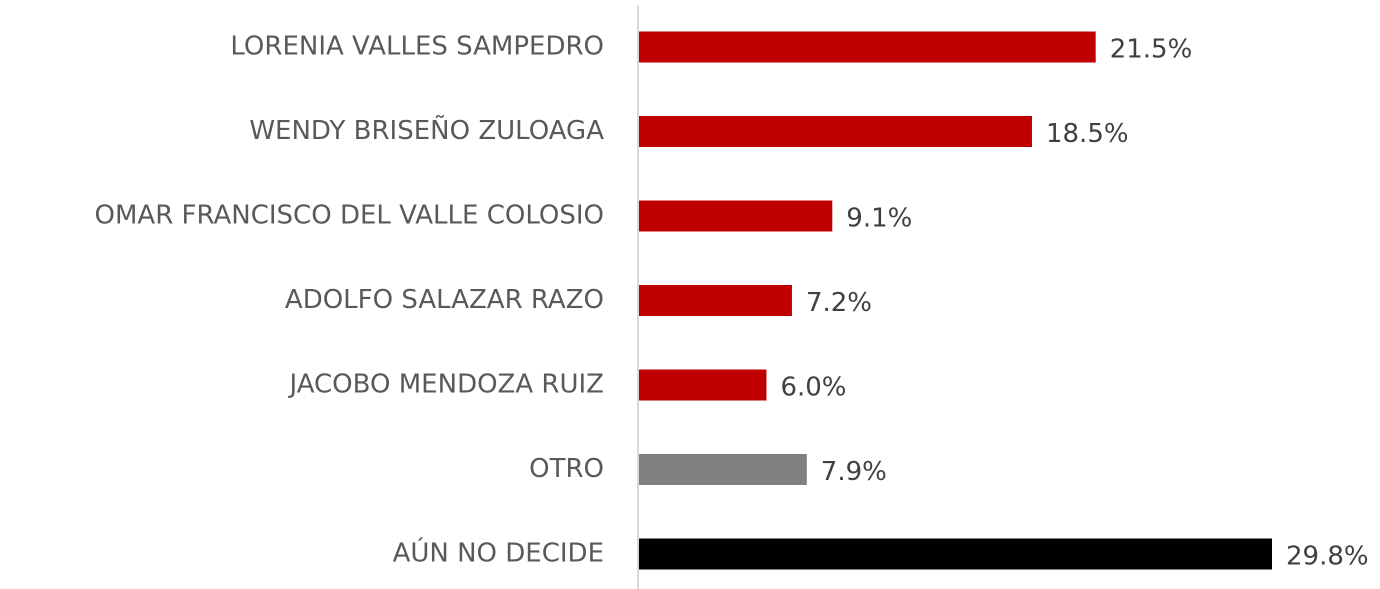  I want to click on value-label: 18.5%, so click(1087, 134).